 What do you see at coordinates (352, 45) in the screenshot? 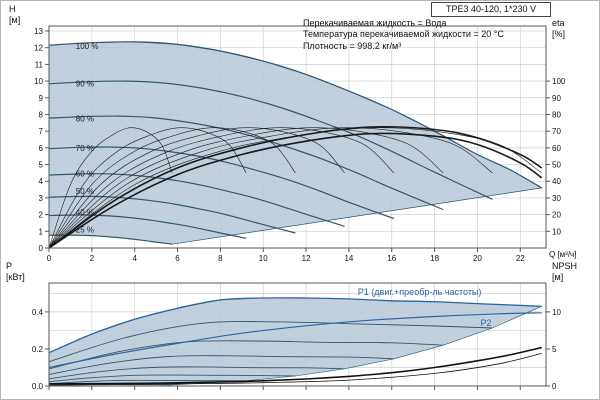
I see `info-line-density: Плотность = 998.2 кг/м³` at bounding box center [352, 45].